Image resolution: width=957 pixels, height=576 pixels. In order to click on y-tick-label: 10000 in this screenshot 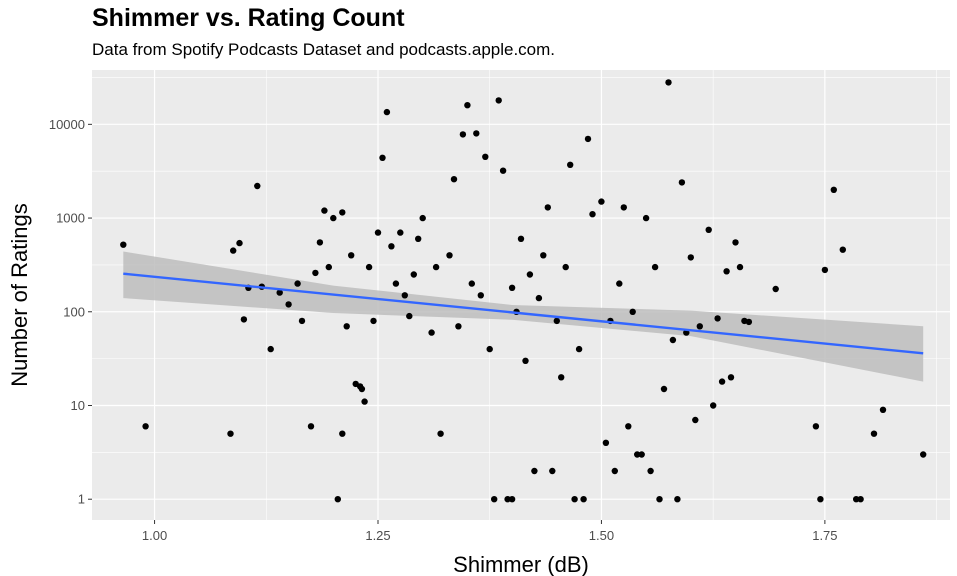, I will do `click(67, 124)`.